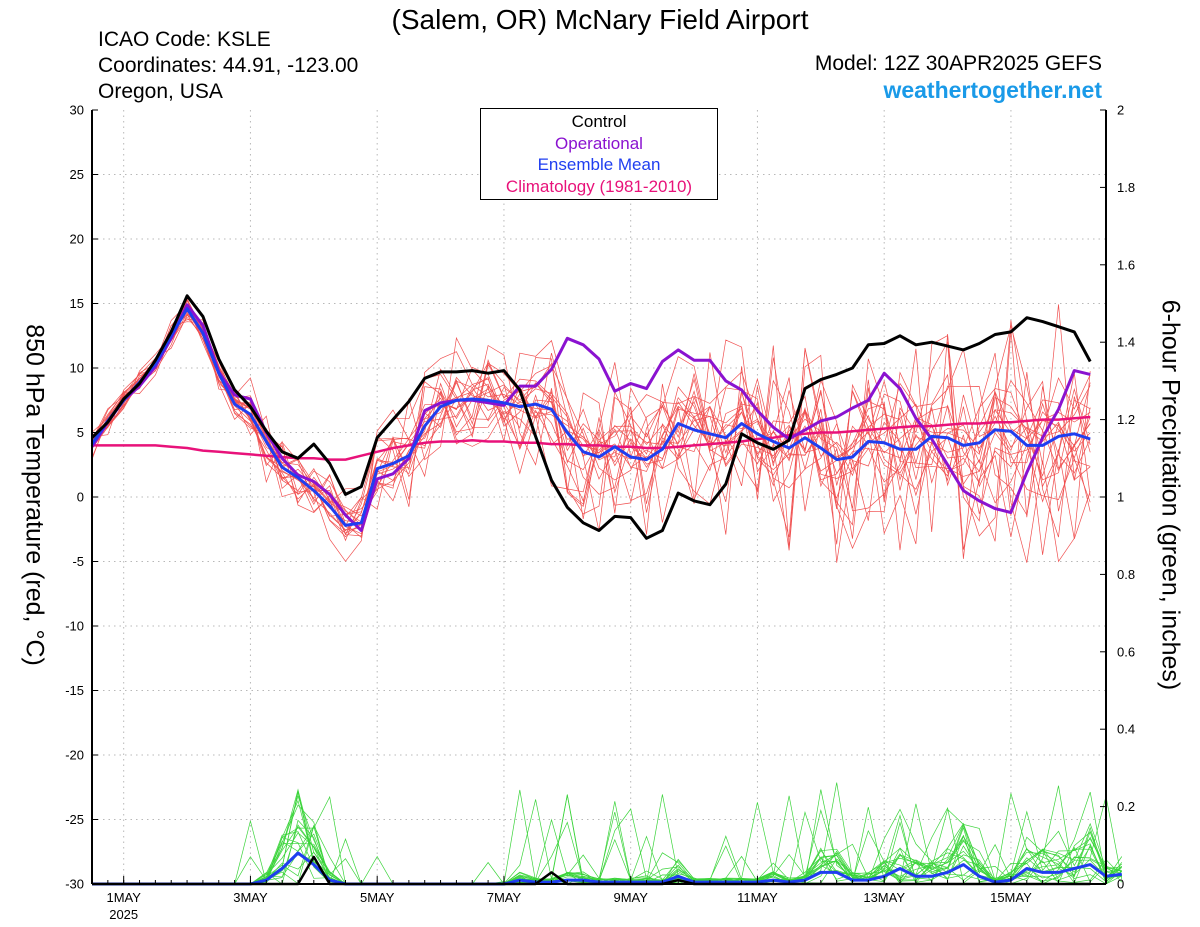 The image size is (1200, 927). Describe the element at coordinates (123, 897) in the screenshot. I see `x-axis-tick-label: 1MAY` at that location.